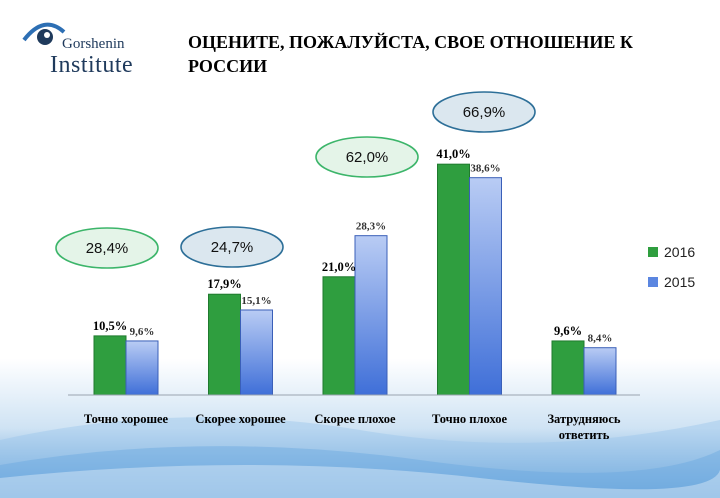  I want to click on data-label-2016-3: 41,0%, so click(453, 154).